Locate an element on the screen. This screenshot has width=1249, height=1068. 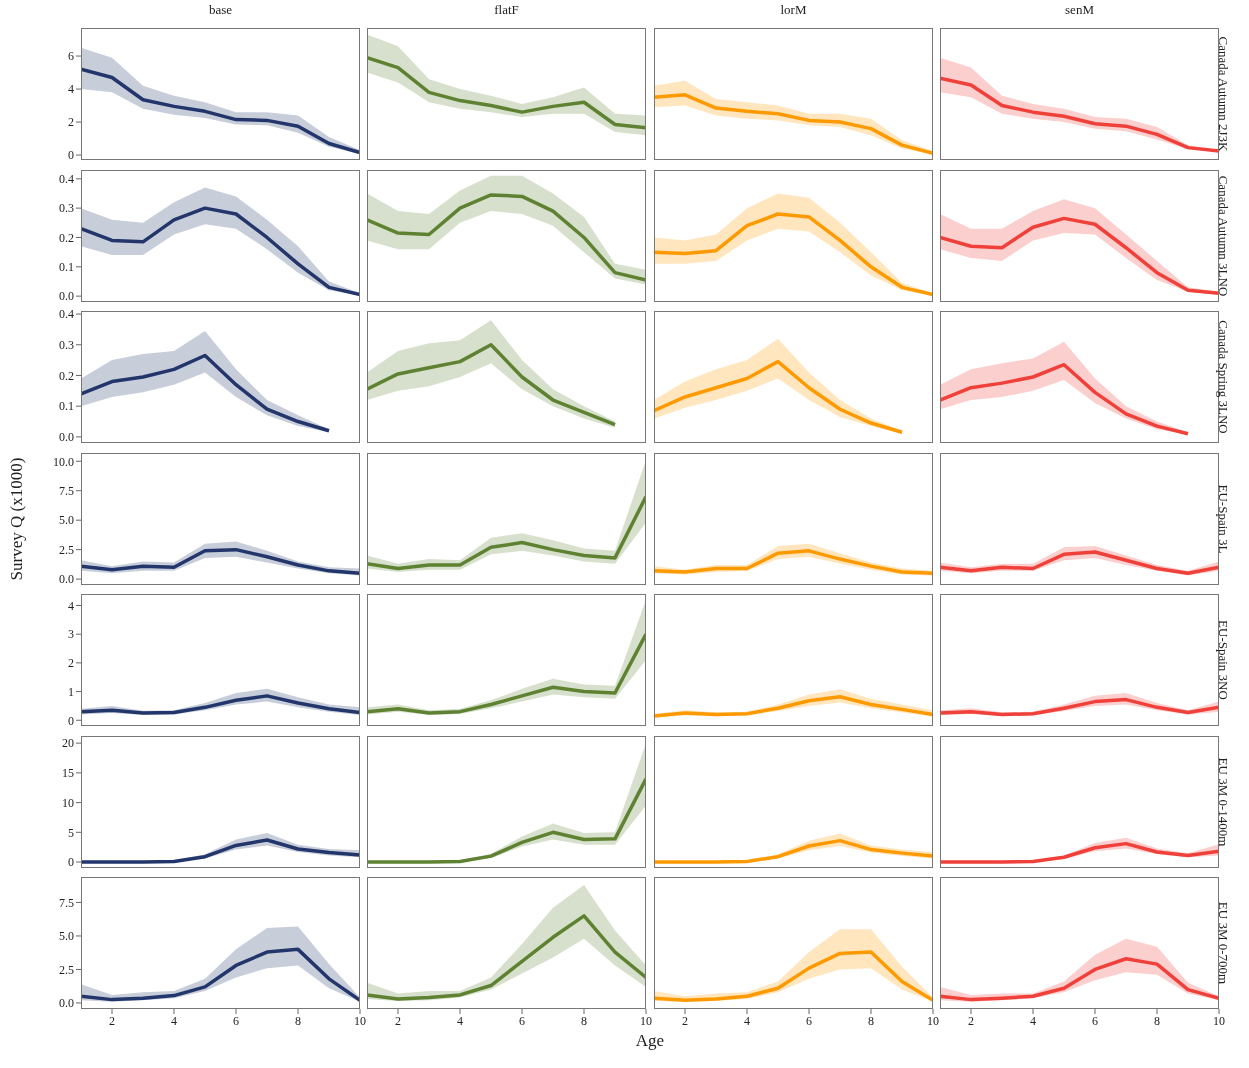
chart-title: senM is located at coordinates (1079, 10).